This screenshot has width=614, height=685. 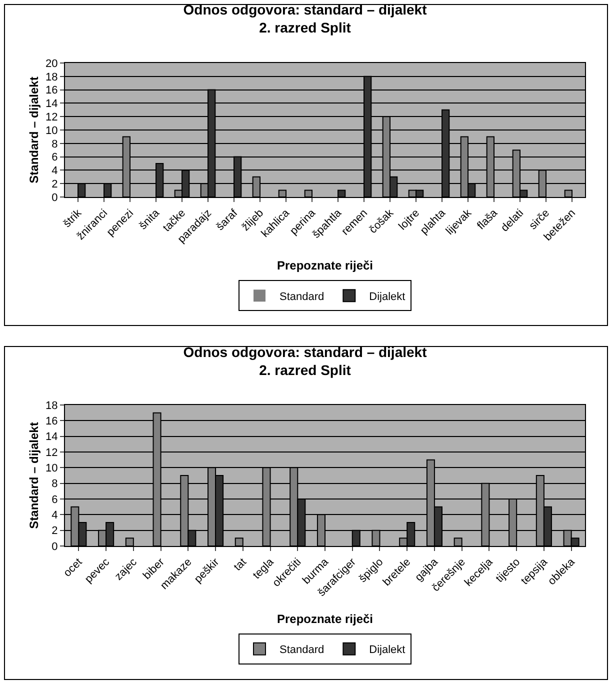 What do you see at coordinates (73, 568) in the screenshot?
I see `x-tick-label: ocet` at bounding box center [73, 568].